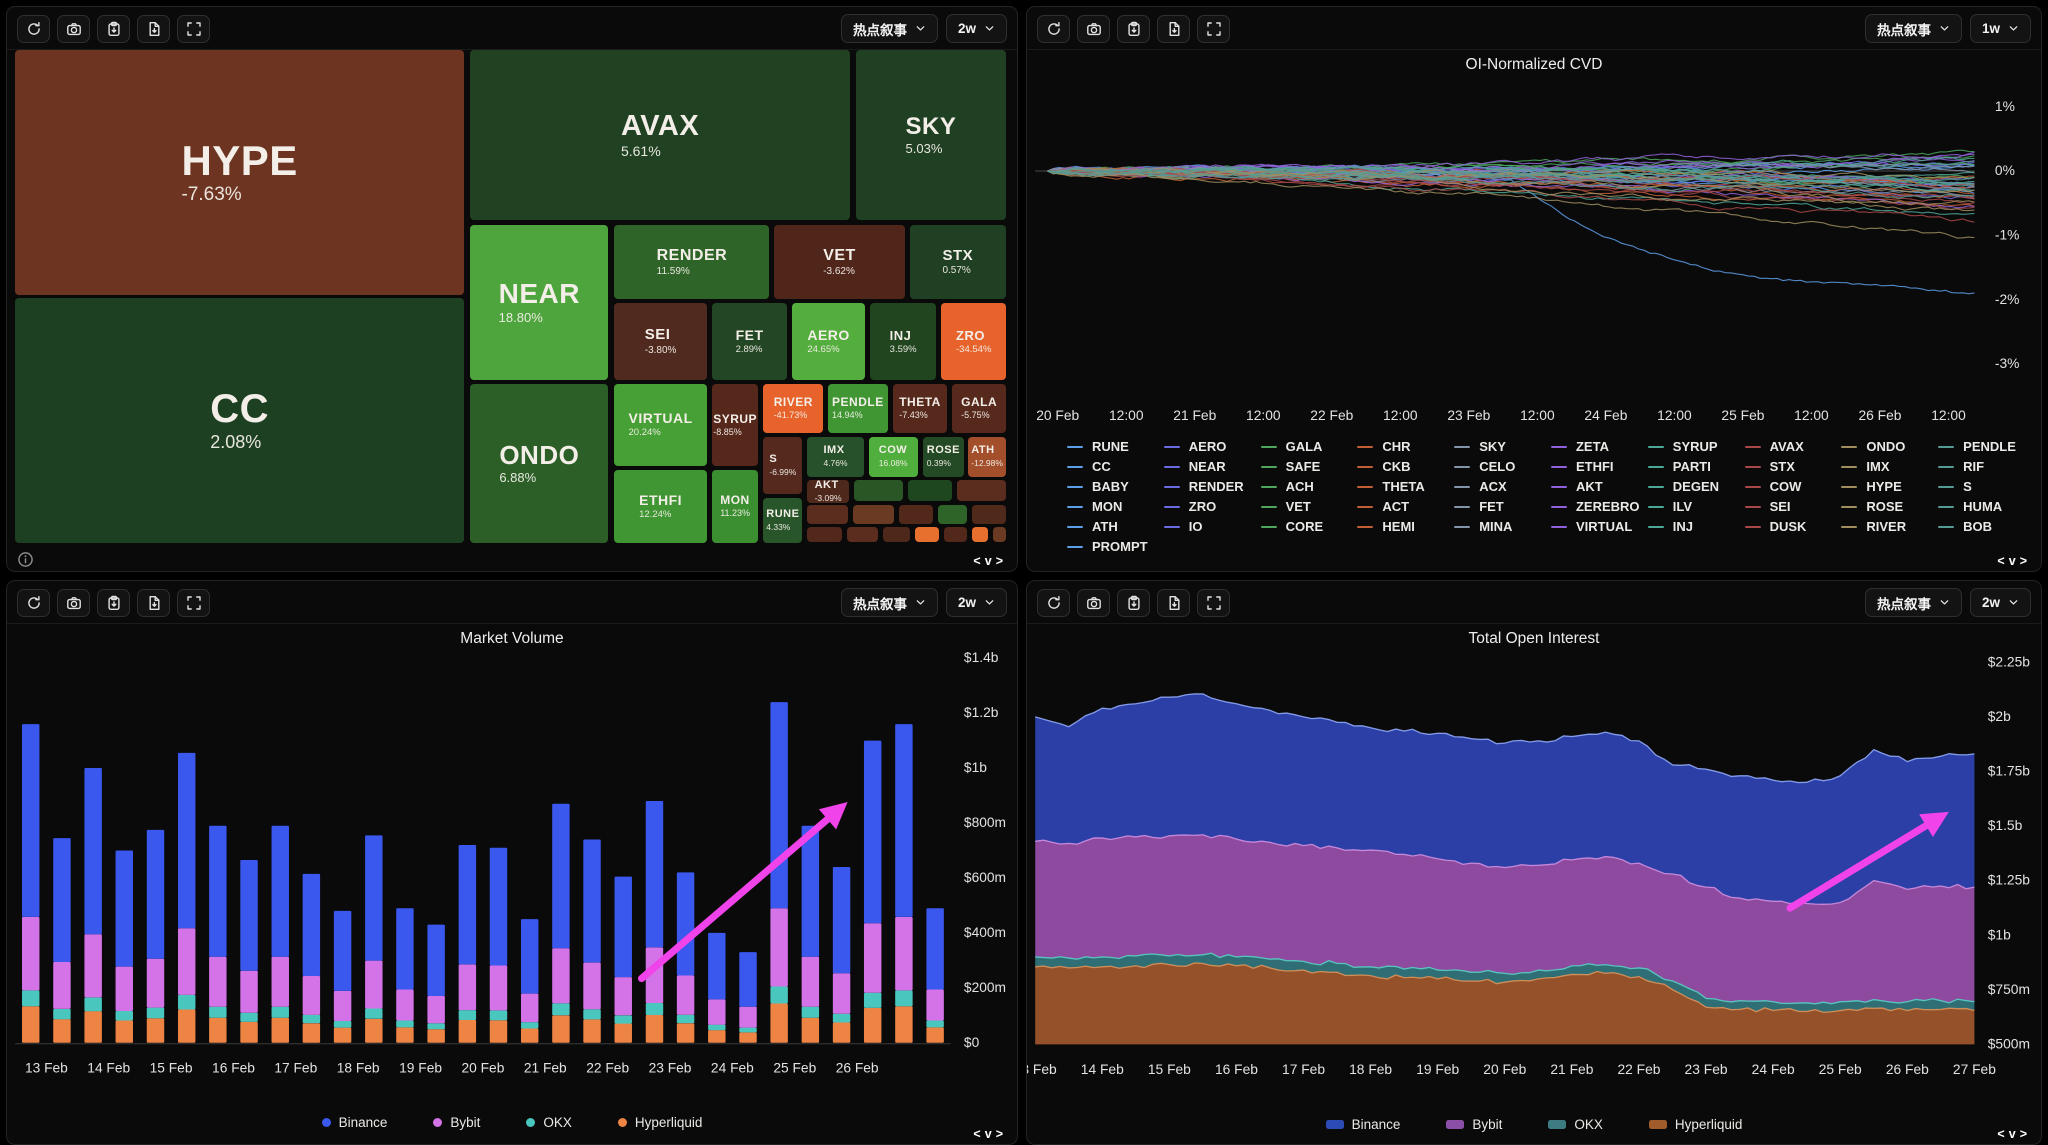 This screenshot has height=1145, width=2048. Describe the element at coordinates (903, 341) in the screenshot. I see `treemap-tile: INJ 3.59%` at that location.